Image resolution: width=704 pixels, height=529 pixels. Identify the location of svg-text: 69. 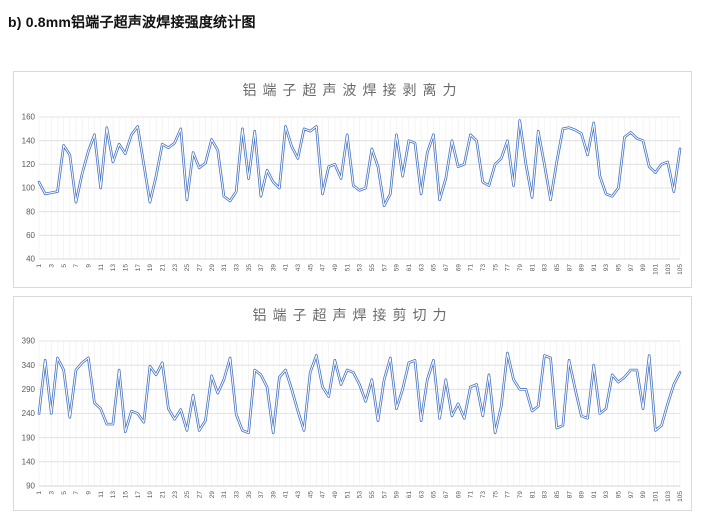
(458, 495).